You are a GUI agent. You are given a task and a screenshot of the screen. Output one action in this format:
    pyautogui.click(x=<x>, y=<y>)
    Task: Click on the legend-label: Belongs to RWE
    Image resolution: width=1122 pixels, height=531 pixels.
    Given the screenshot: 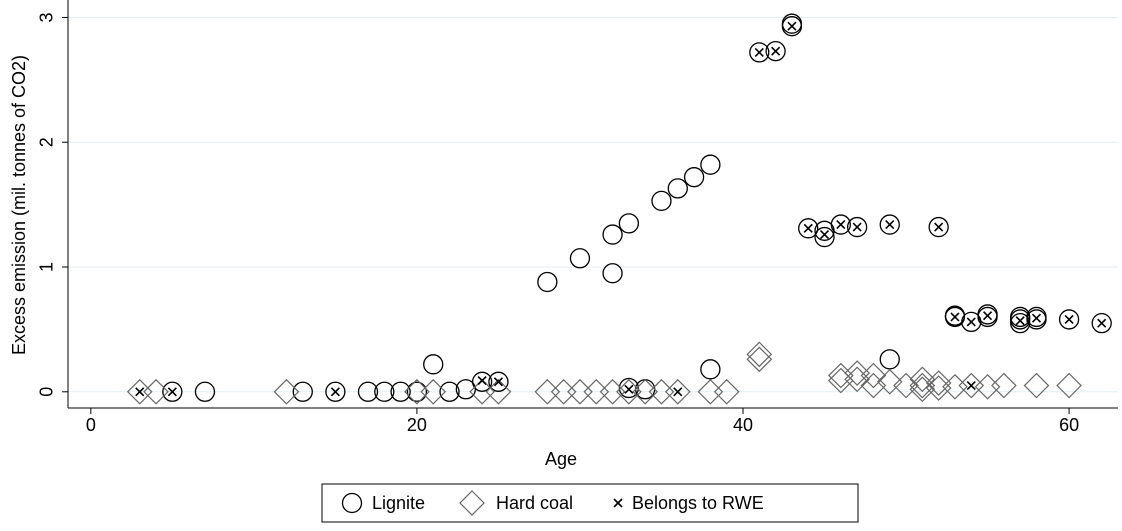 What is the action you would take?
    pyautogui.click(x=698, y=503)
    